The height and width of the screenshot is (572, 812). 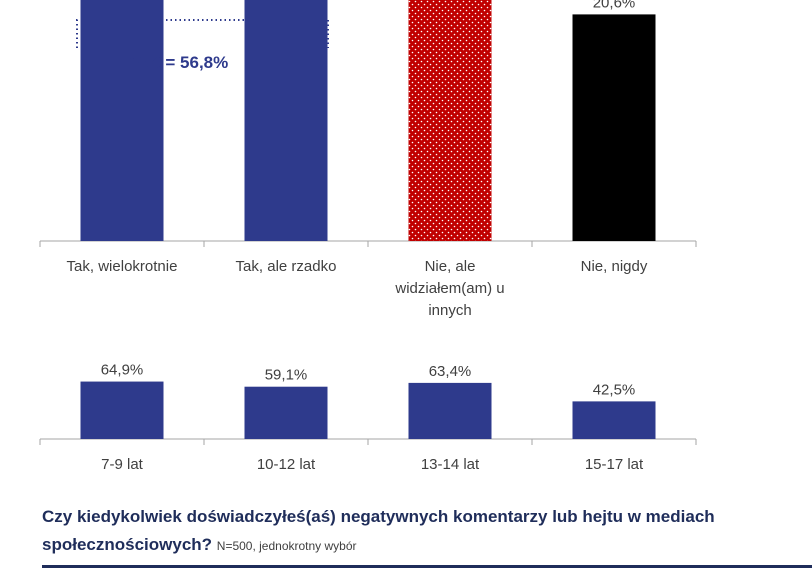 I want to click on data-label: 64,9%, so click(x=122, y=370).